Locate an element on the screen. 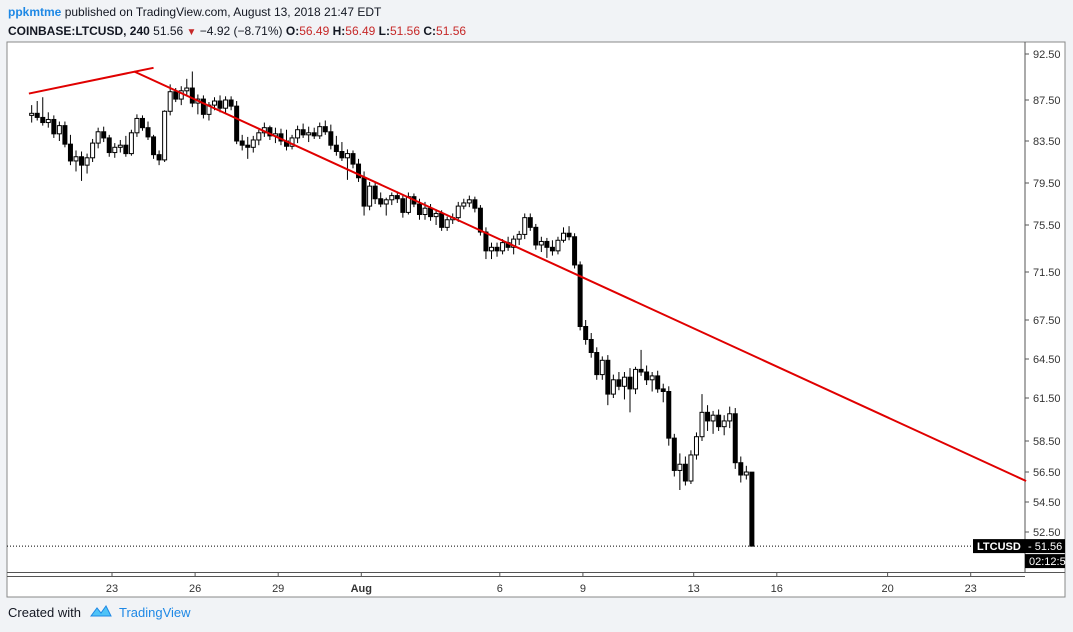 The image size is (1073, 632). low-value: 51.56 is located at coordinates (404, 31).